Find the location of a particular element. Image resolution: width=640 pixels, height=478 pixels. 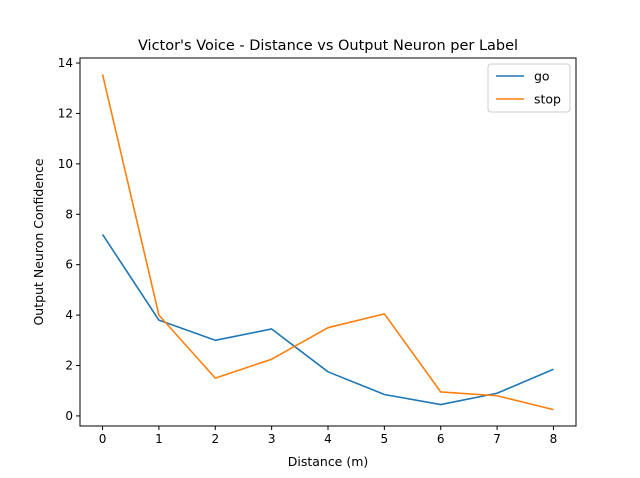

x-tick-label: 2 is located at coordinates (215, 439).